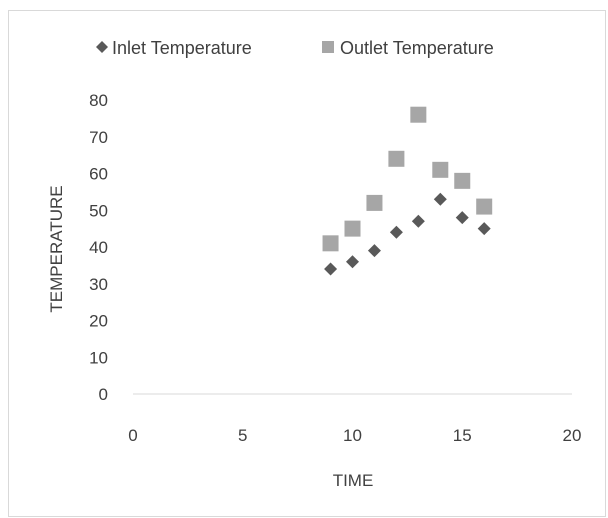 This screenshot has width=608, height=518. Describe the element at coordinates (103, 394) in the screenshot. I see `y-tick-label: 0` at that location.